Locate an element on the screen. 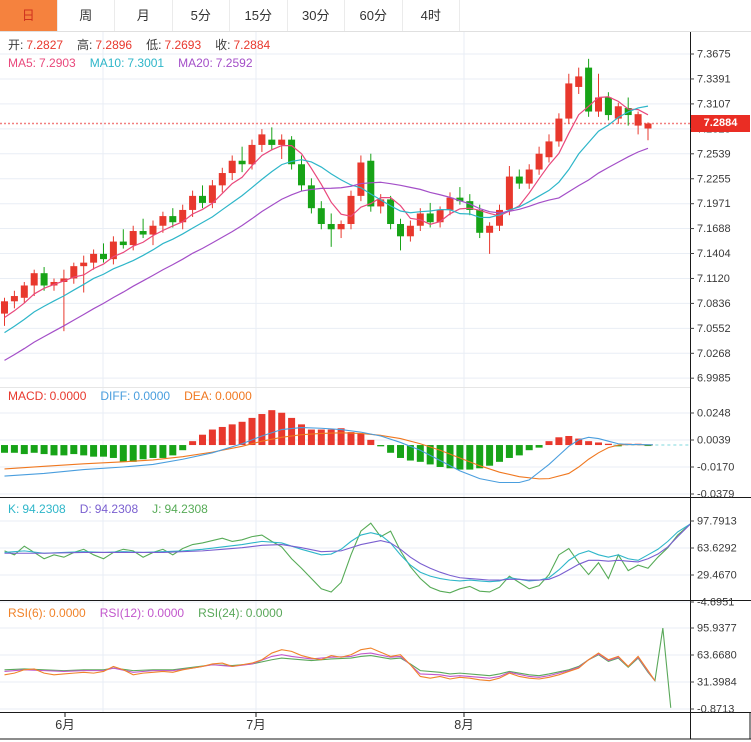 This screenshot has height=742, width=751. kdj-header-row: K: 94.2308 D: 94.2308 J: 94.2308 is located at coordinates (115, 509).